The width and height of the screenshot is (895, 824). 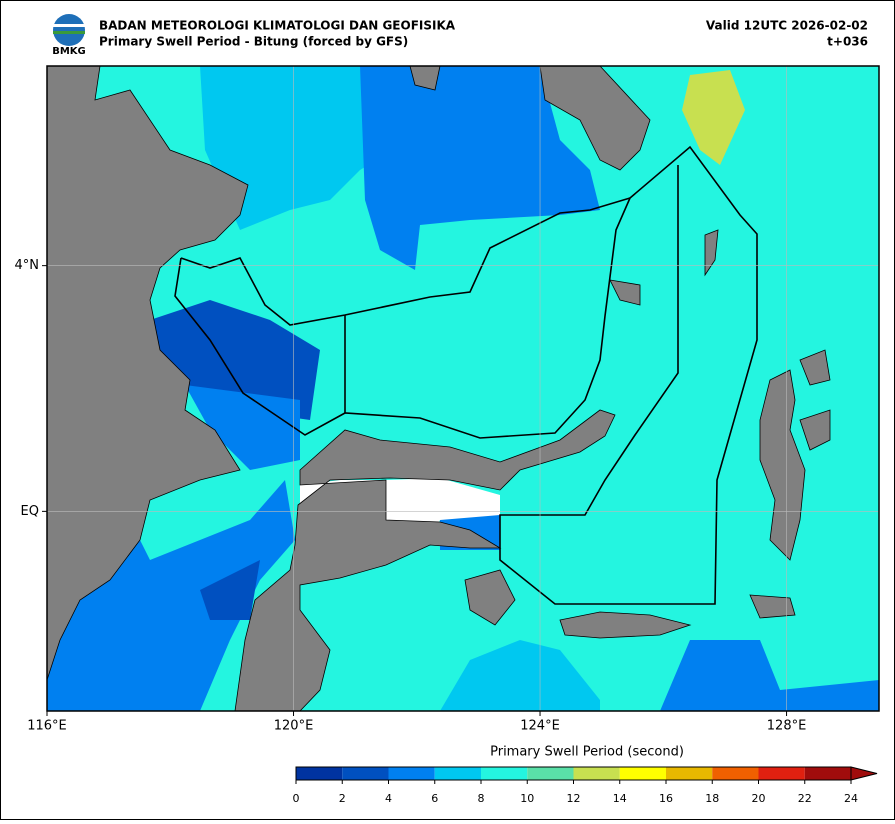 I want to click on logo-text: BMKG, so click(x=69, y=51).